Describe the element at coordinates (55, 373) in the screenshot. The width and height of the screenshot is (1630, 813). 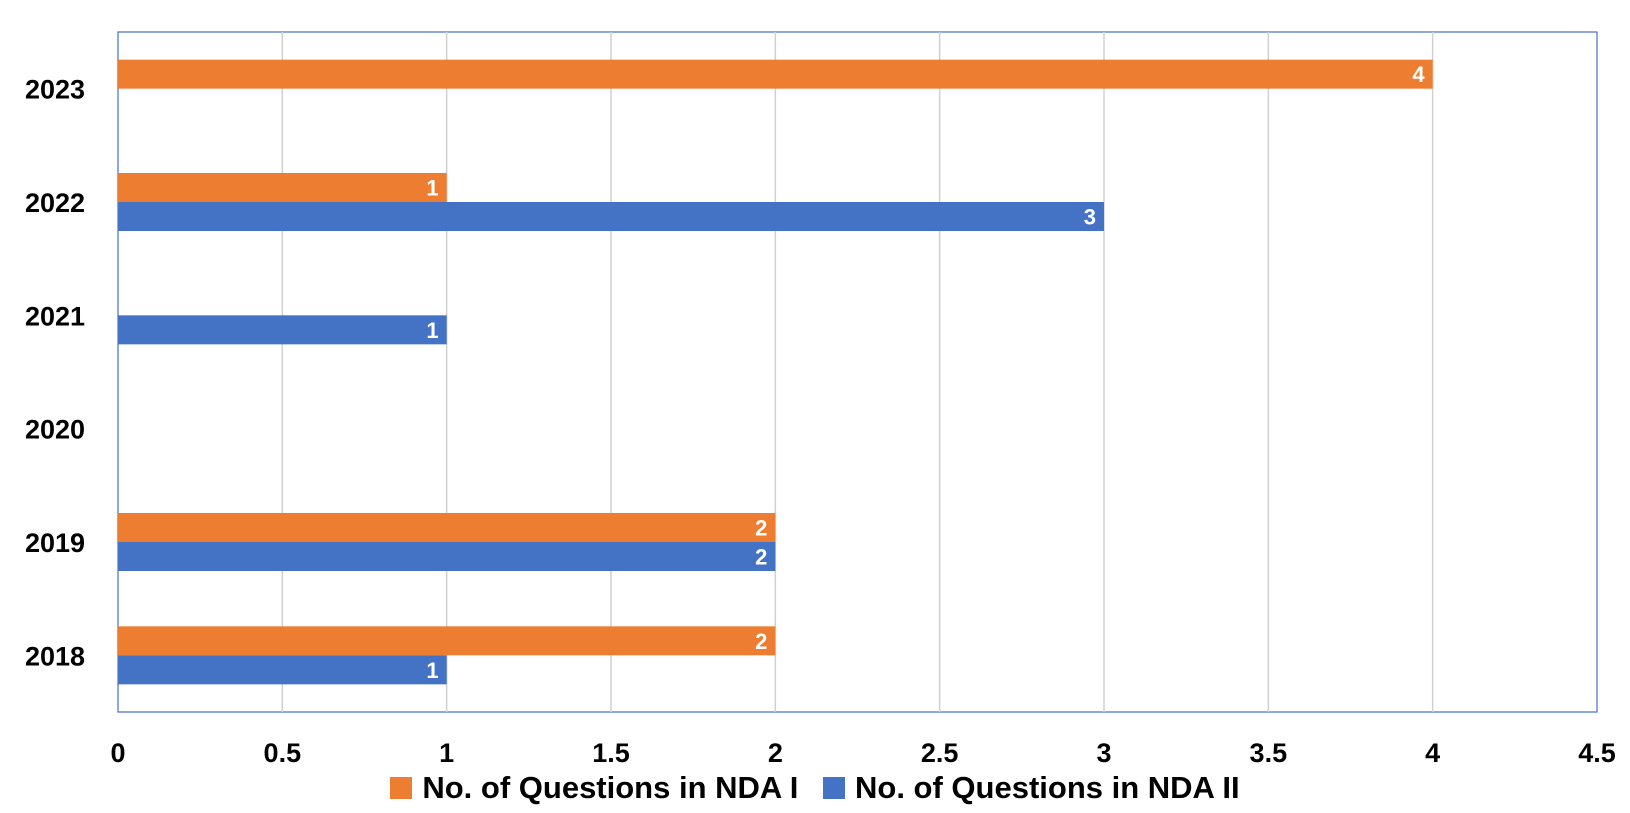
I see `y-axis-labels: 2023 2022 2021 2020 2019 2018` at that location.